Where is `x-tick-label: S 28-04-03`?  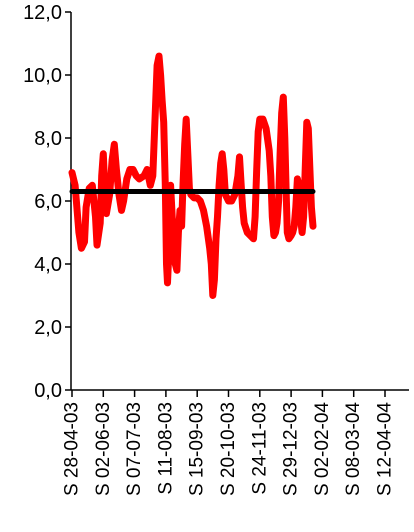
x-tick-label: S 28-04-03 is located at coordinates (72, 449).